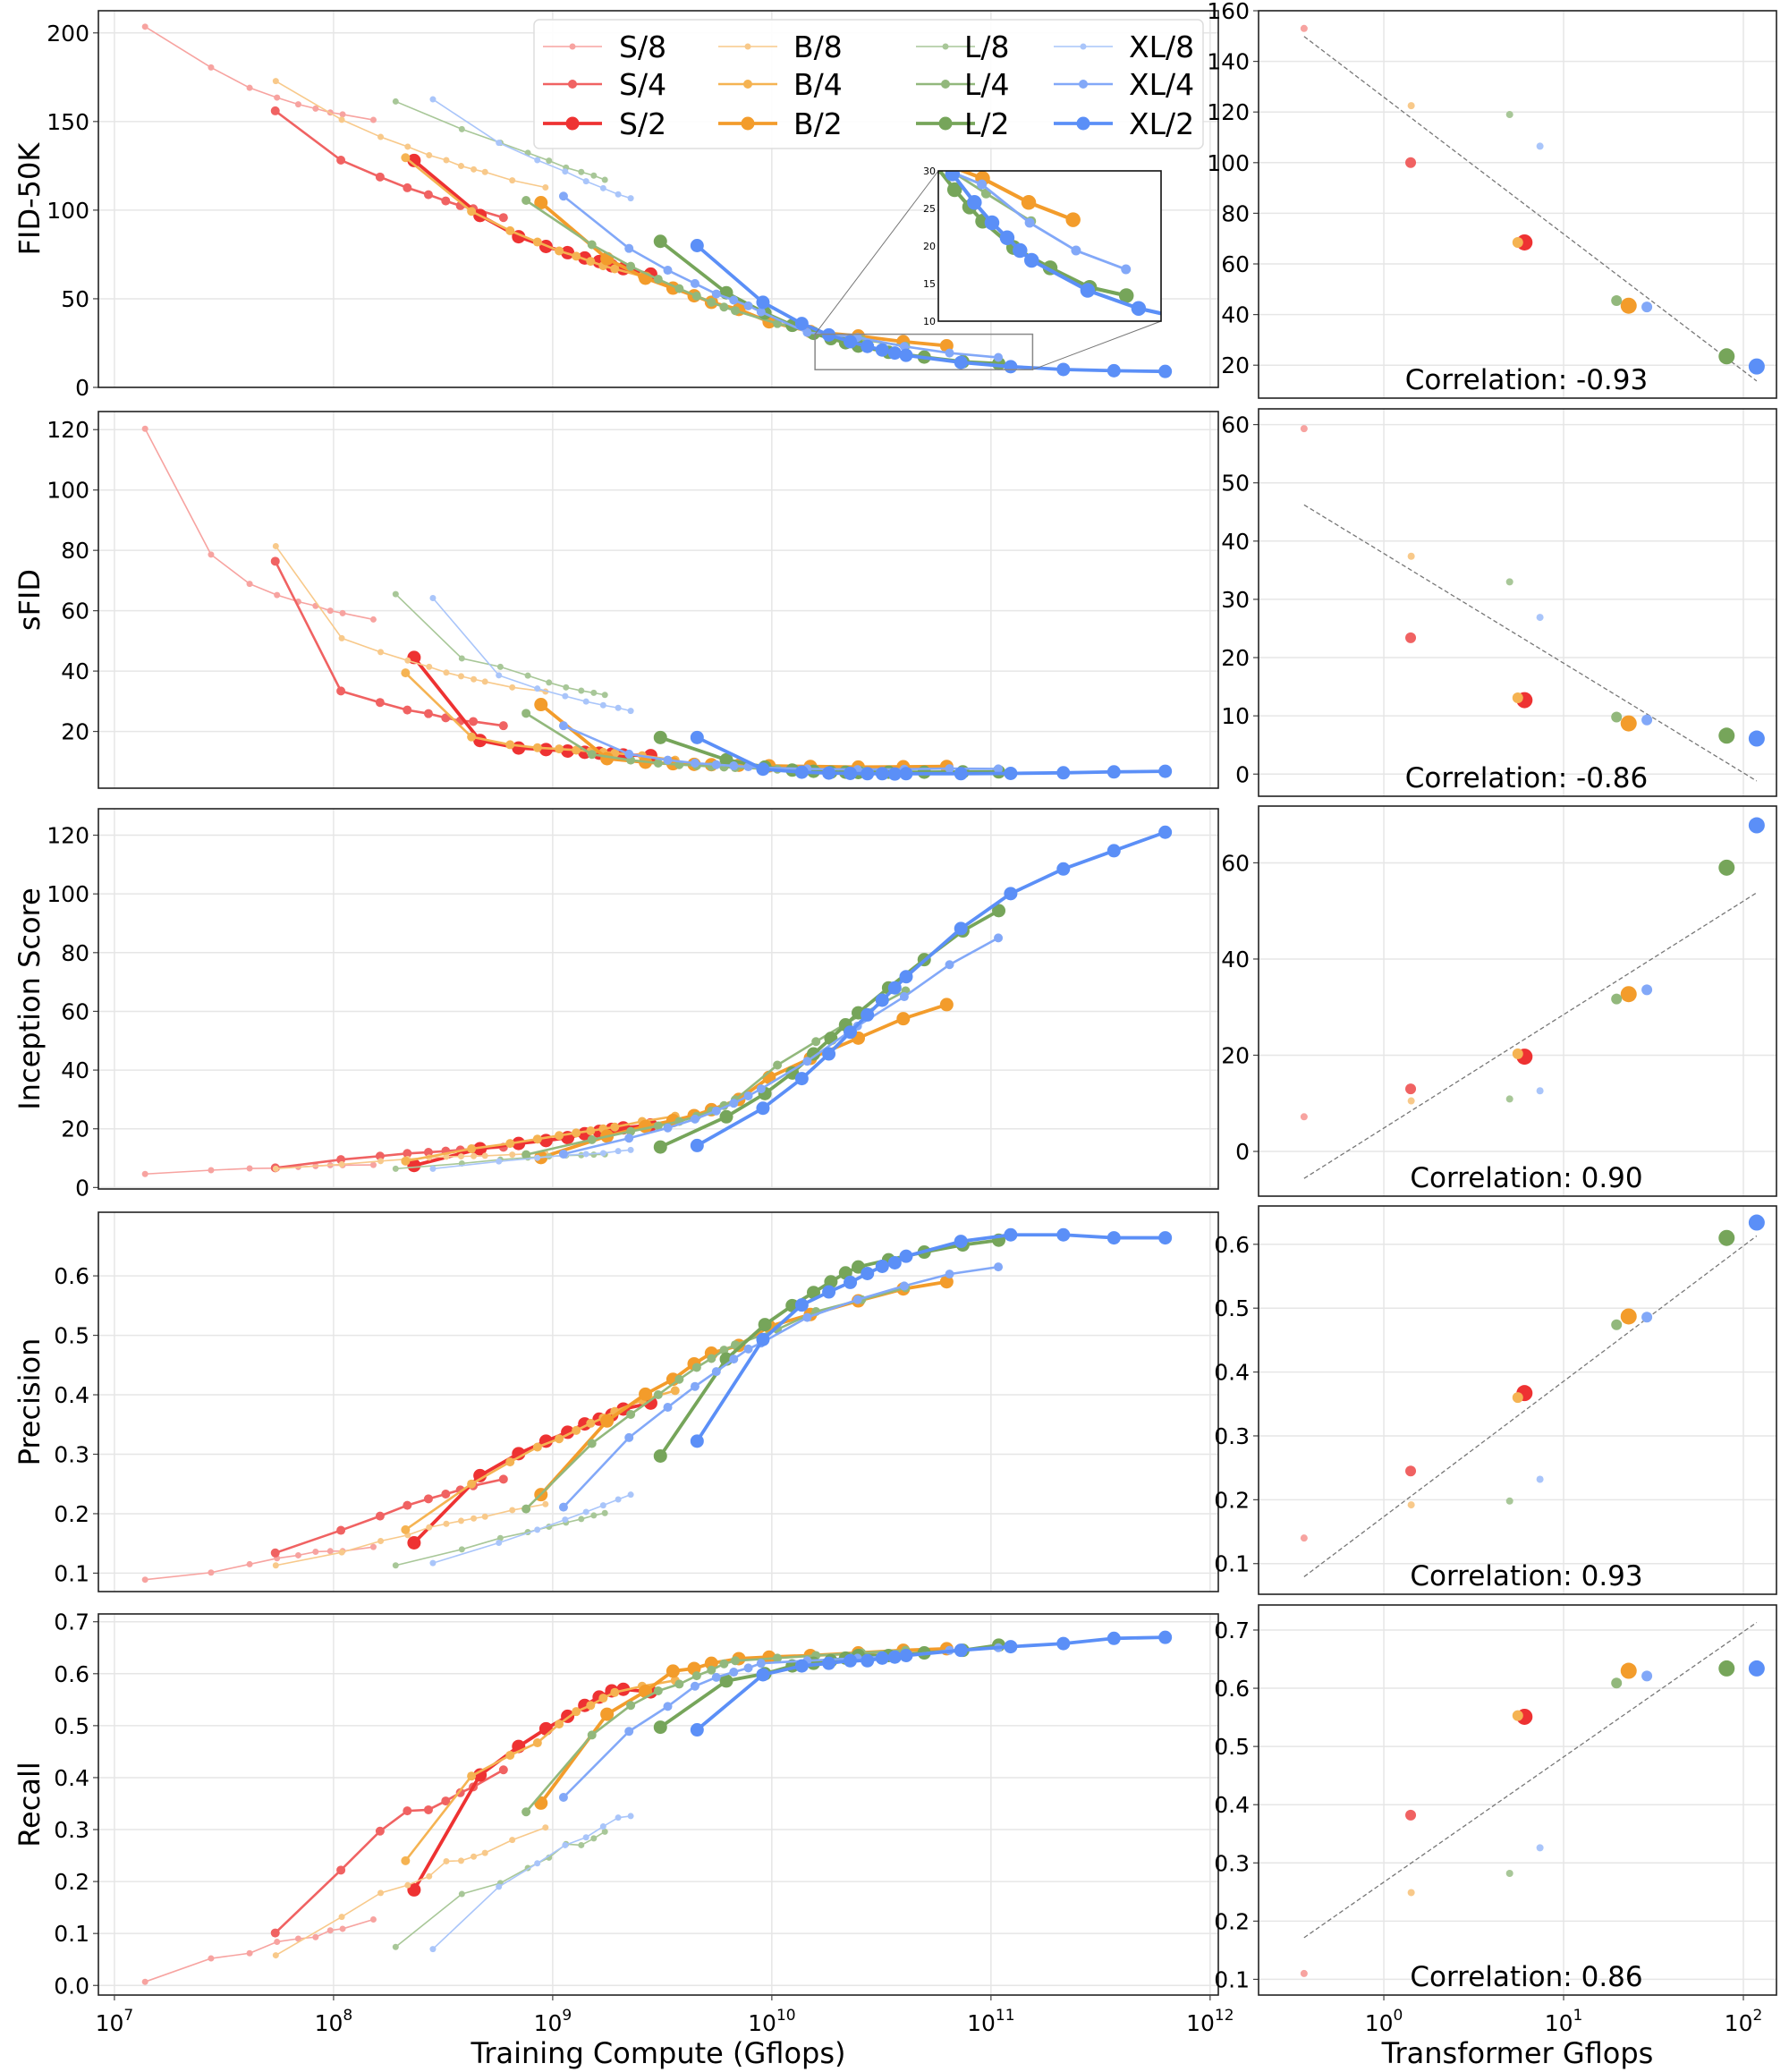 The height and width of the screenshot is (2072, 1789). What do you see at coordinates (1232, 1921) in the screenshot?
I see `y-tick-label: 0.2` at bounding box center [1232, 1921].